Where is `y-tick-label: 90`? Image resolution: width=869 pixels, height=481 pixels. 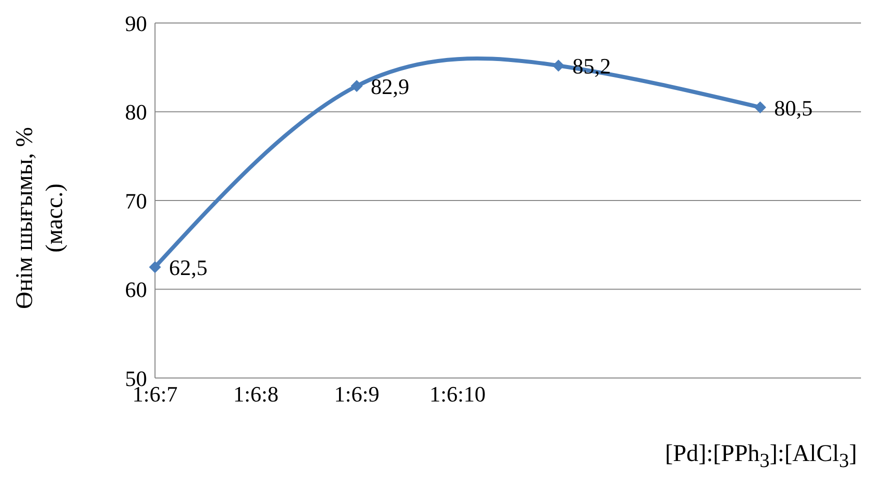 y-tick-label: 90 is located at coordinates (136, 23).